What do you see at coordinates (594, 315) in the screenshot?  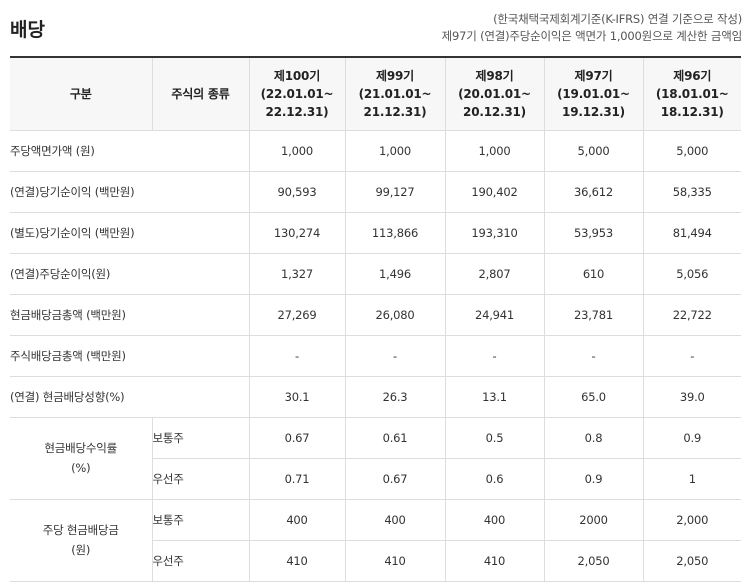 I see `value-cell: 23,781` at bounding box center [594, 315].